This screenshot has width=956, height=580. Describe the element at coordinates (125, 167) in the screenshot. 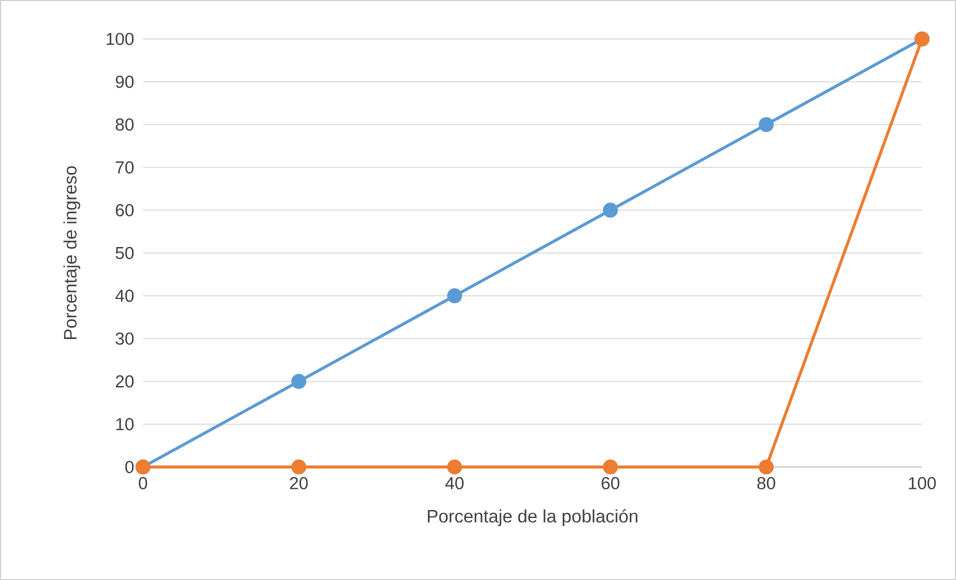

I see `y-tick-label: 70` at that location.